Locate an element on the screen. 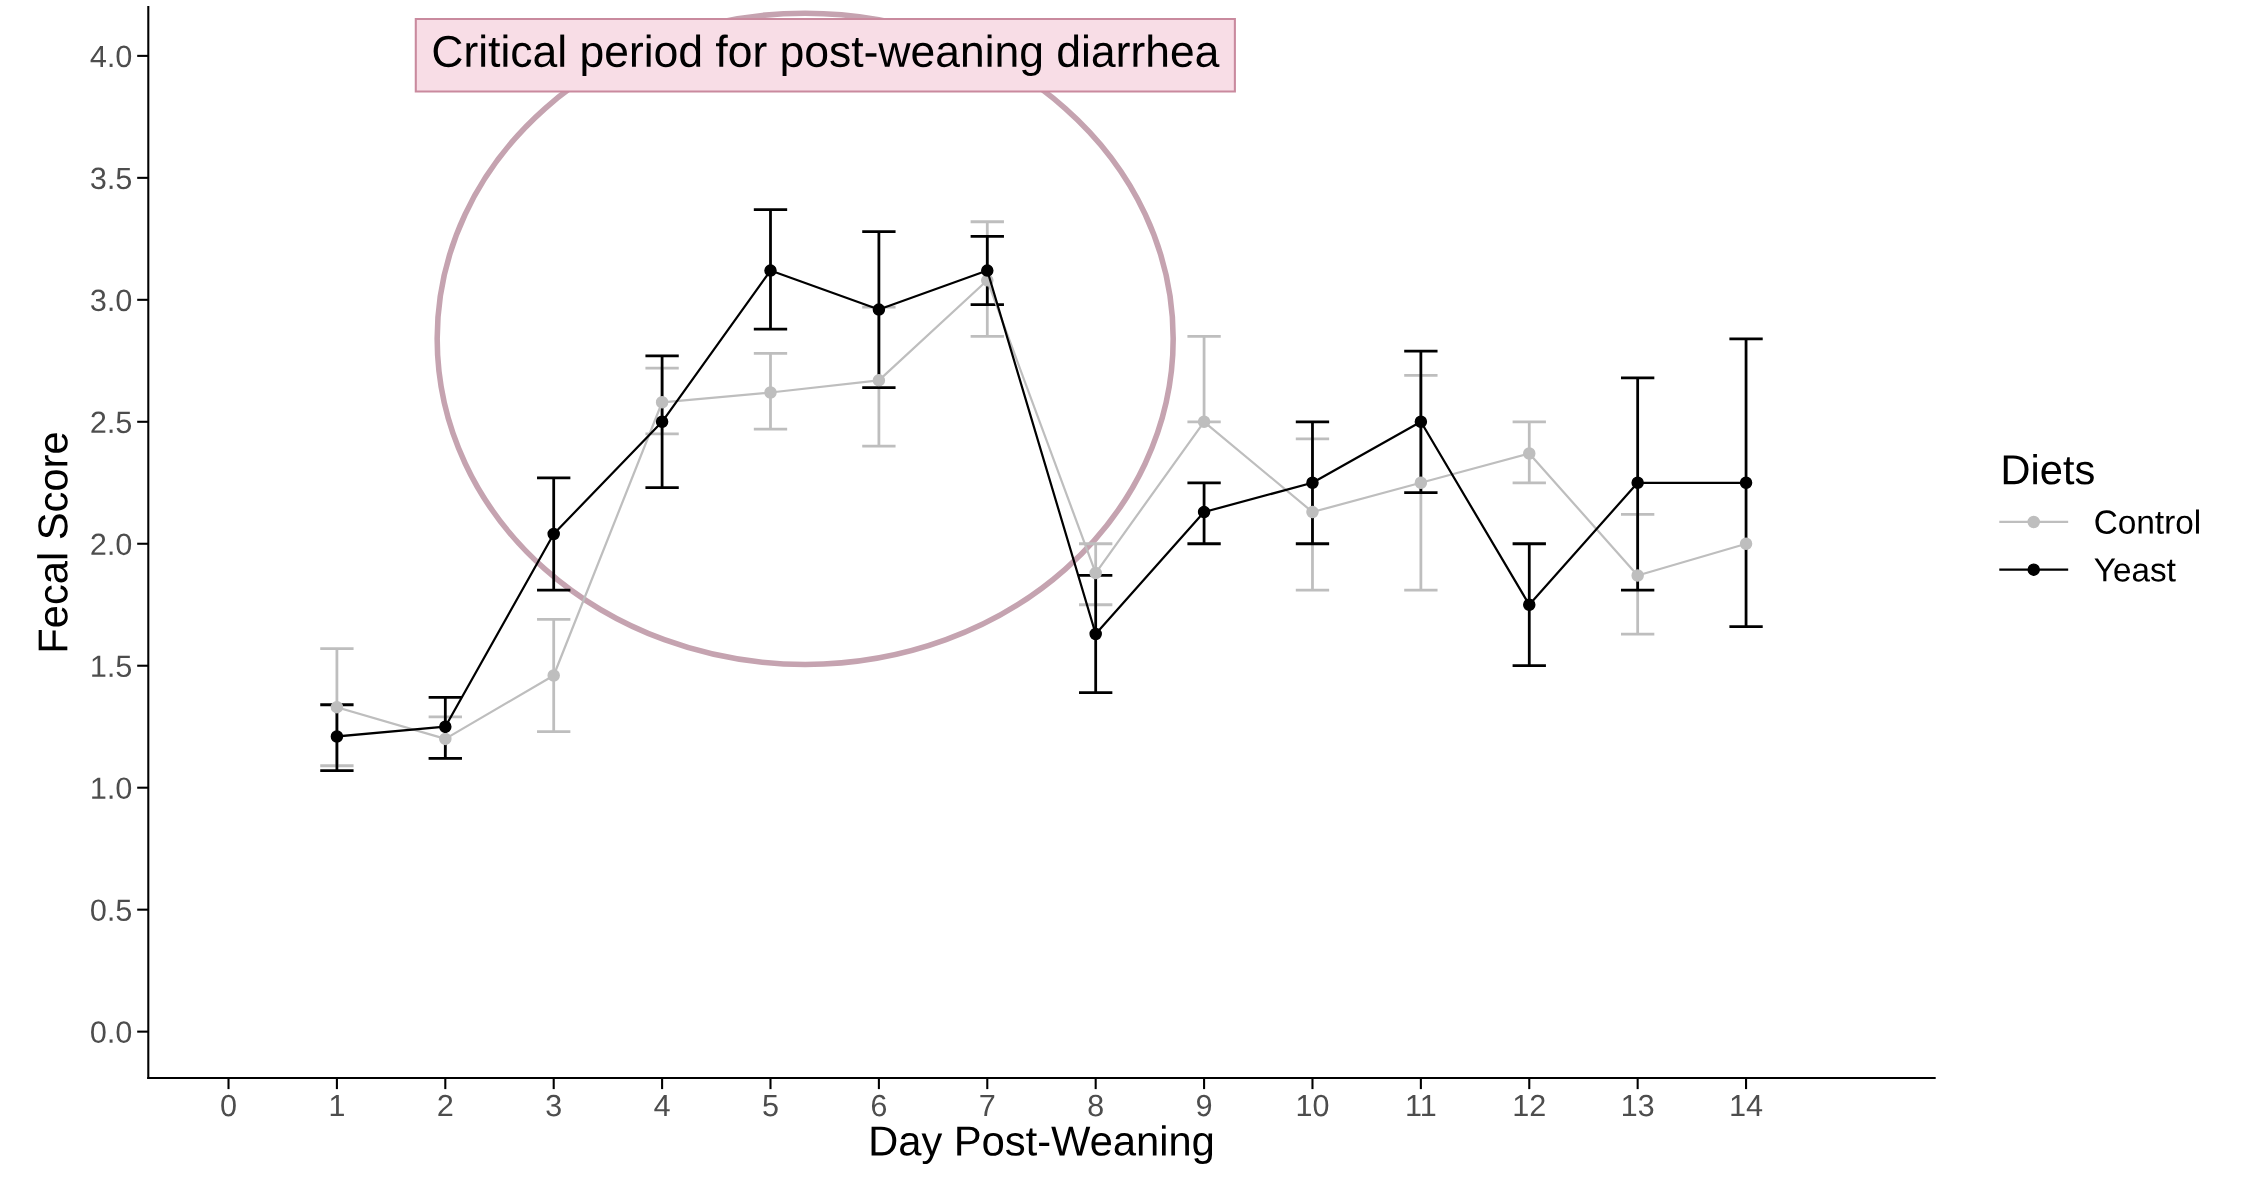 The width and height of the screenshot is (2247, 1182). y-tick-label: 4.0 is located at coordinates (111, 56).